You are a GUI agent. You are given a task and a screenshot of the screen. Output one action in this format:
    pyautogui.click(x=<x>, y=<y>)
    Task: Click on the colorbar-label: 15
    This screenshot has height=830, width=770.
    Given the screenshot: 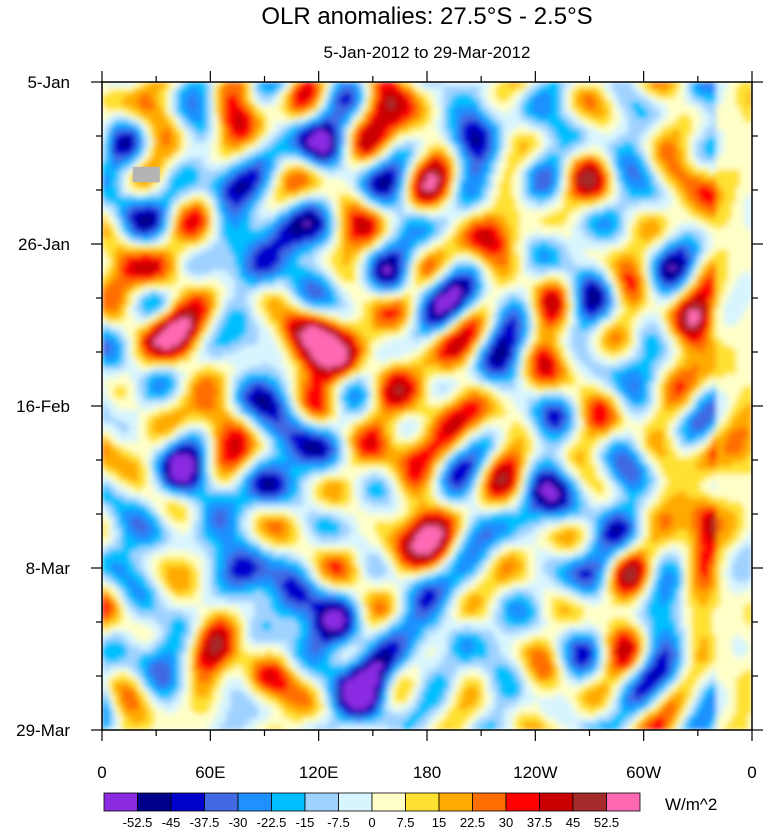 What is the action you would take?
    pyautogui.click(x=439, y=822)
    